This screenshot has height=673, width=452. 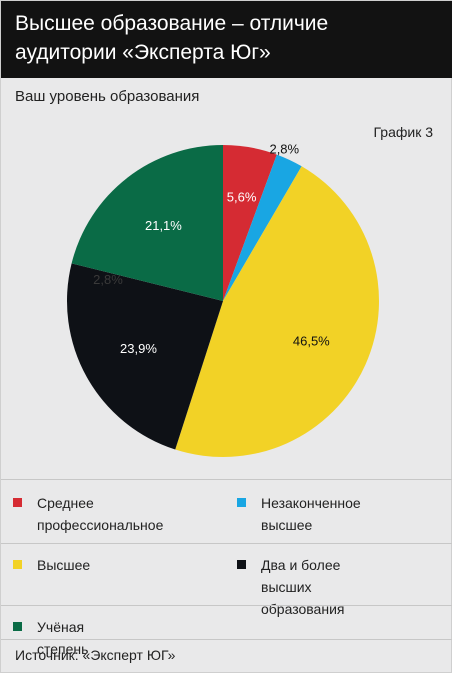 I want to click on pie-value-label: 21,1%, so click(x=163, y=225).